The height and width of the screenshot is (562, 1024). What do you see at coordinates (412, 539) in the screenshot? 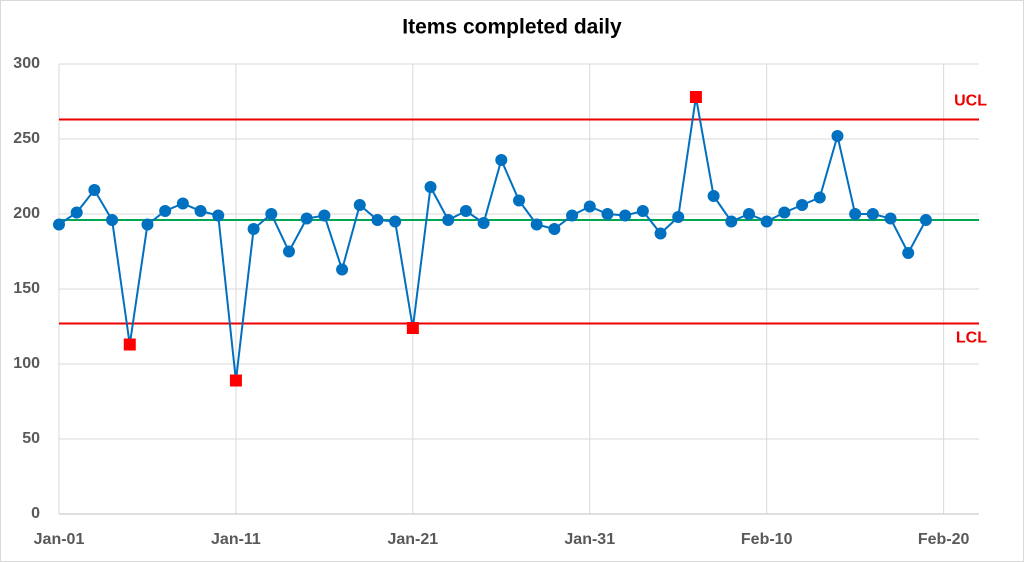
I see `x-tick-label: Jan-21` at bounding box center [412, 539].